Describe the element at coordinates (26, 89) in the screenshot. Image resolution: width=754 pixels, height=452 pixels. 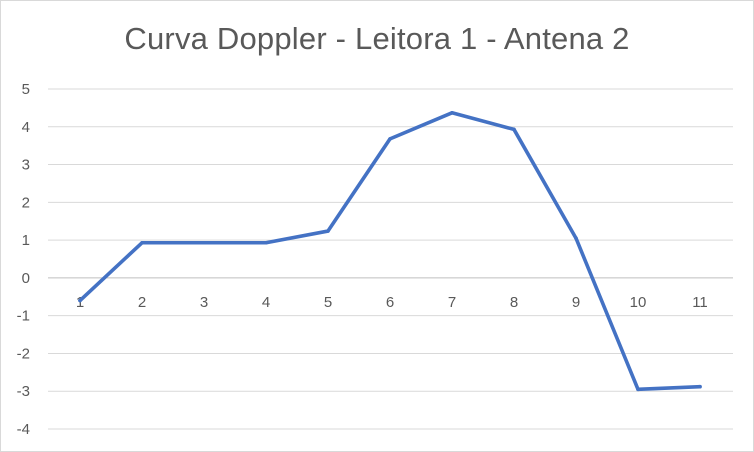
I see `y-tick-label: 5` at that location.